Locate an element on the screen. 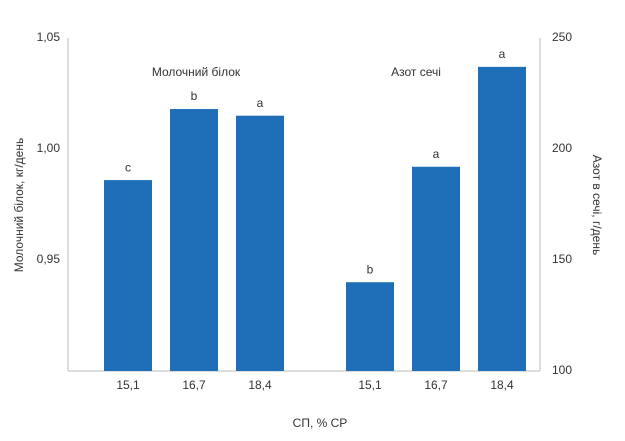 Image resolution: width=625 pixels, height=441 pixels. y-tick-label: 1,00 is located at coordinates (49, 148).